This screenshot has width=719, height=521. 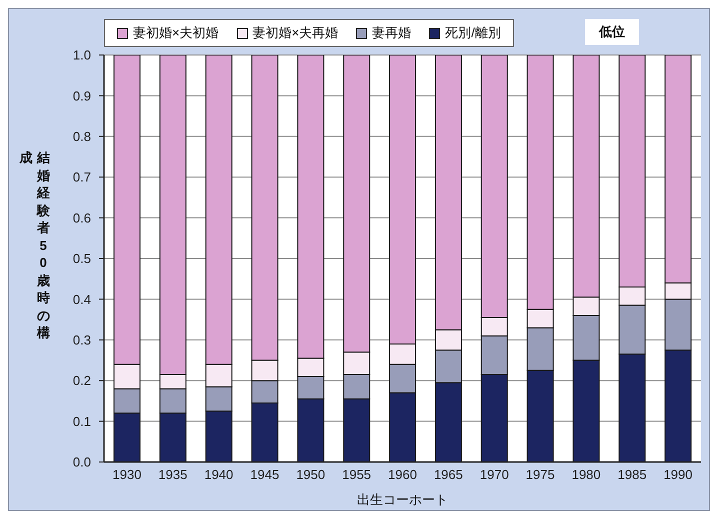 What do you see at coordinates (586, 474) in the screenshot?
I see `x-tick-label: 1980` at bounding box center [586, 474].